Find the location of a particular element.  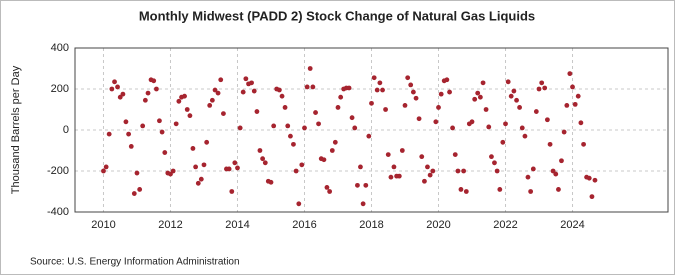

x-tick-label: 2024 is located at coordinates (572, 225).